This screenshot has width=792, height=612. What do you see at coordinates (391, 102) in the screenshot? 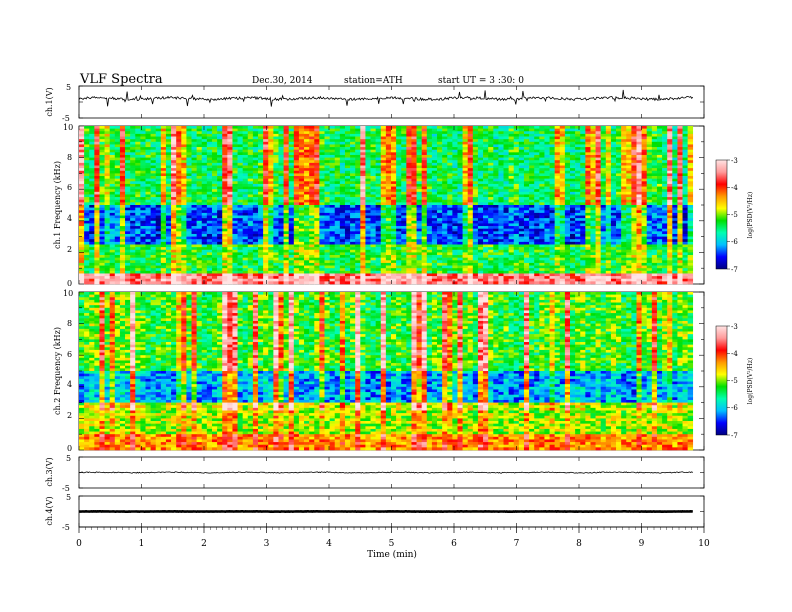
I see `ch1-waveform-ticks` at bounding box center [391, 102].